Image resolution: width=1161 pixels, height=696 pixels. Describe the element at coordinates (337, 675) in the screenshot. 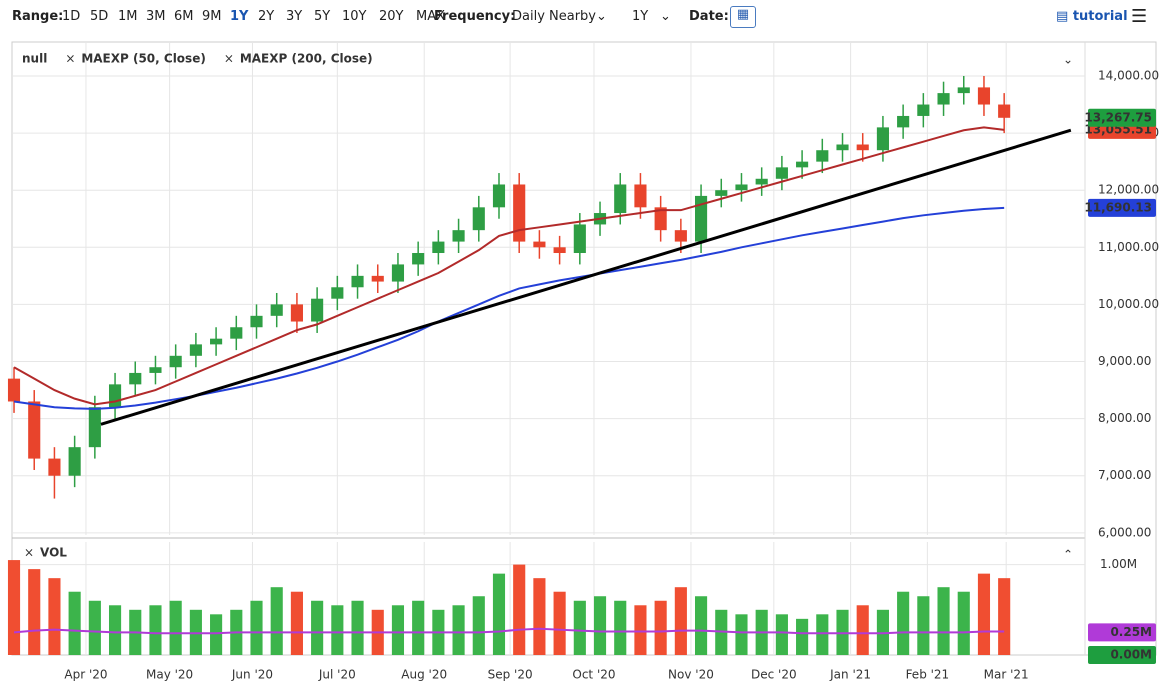

I see `x-tick-label: Jul '20` at that location.